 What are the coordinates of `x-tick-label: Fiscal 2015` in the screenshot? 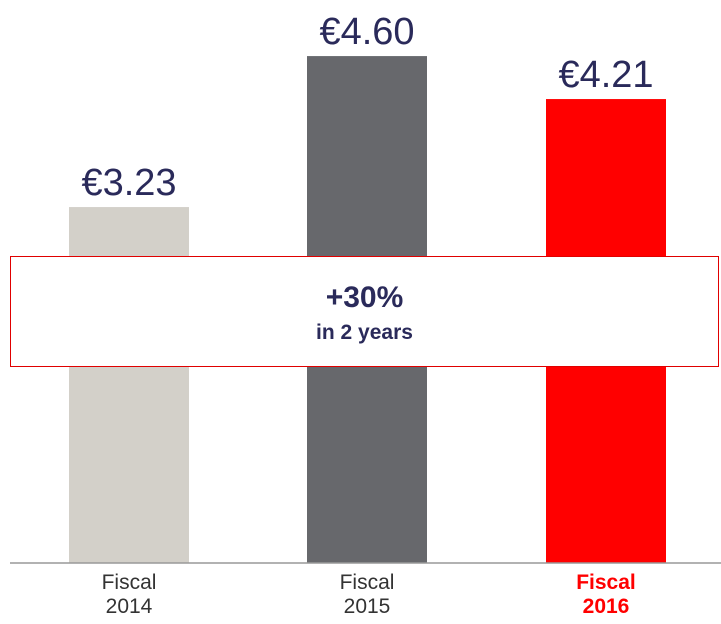 It's located at (367, 594).